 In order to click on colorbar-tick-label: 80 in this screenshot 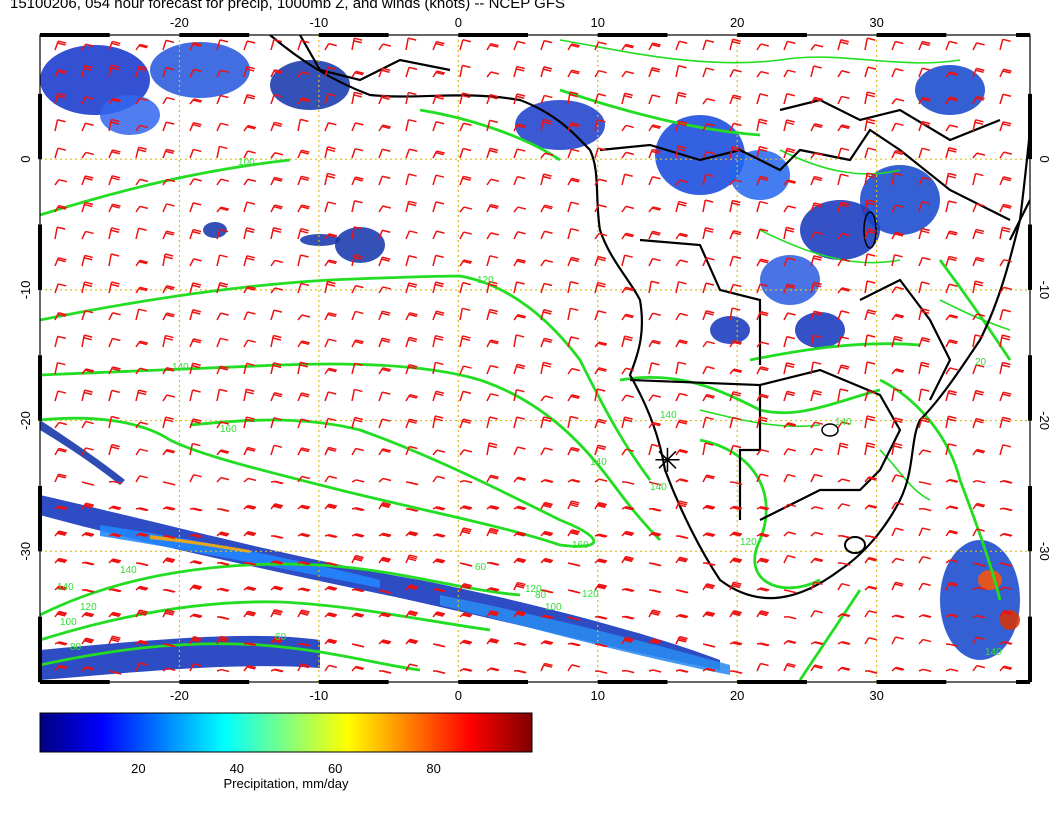, I will do `click(433, 768)`.